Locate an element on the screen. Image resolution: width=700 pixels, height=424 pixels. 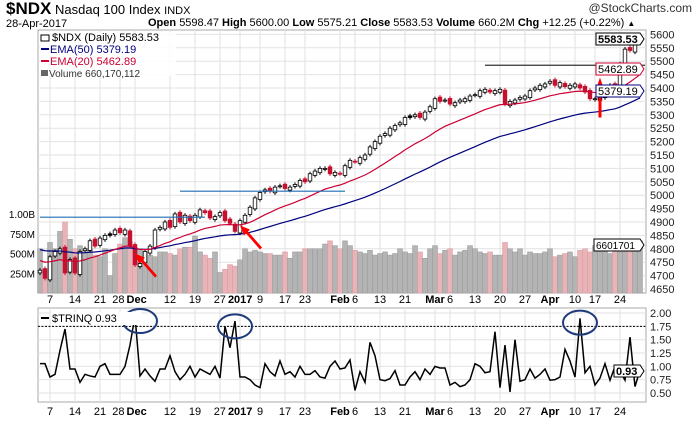
legend-ema20: EMA(20) 5462.89 is located at coordinates (93, 62).